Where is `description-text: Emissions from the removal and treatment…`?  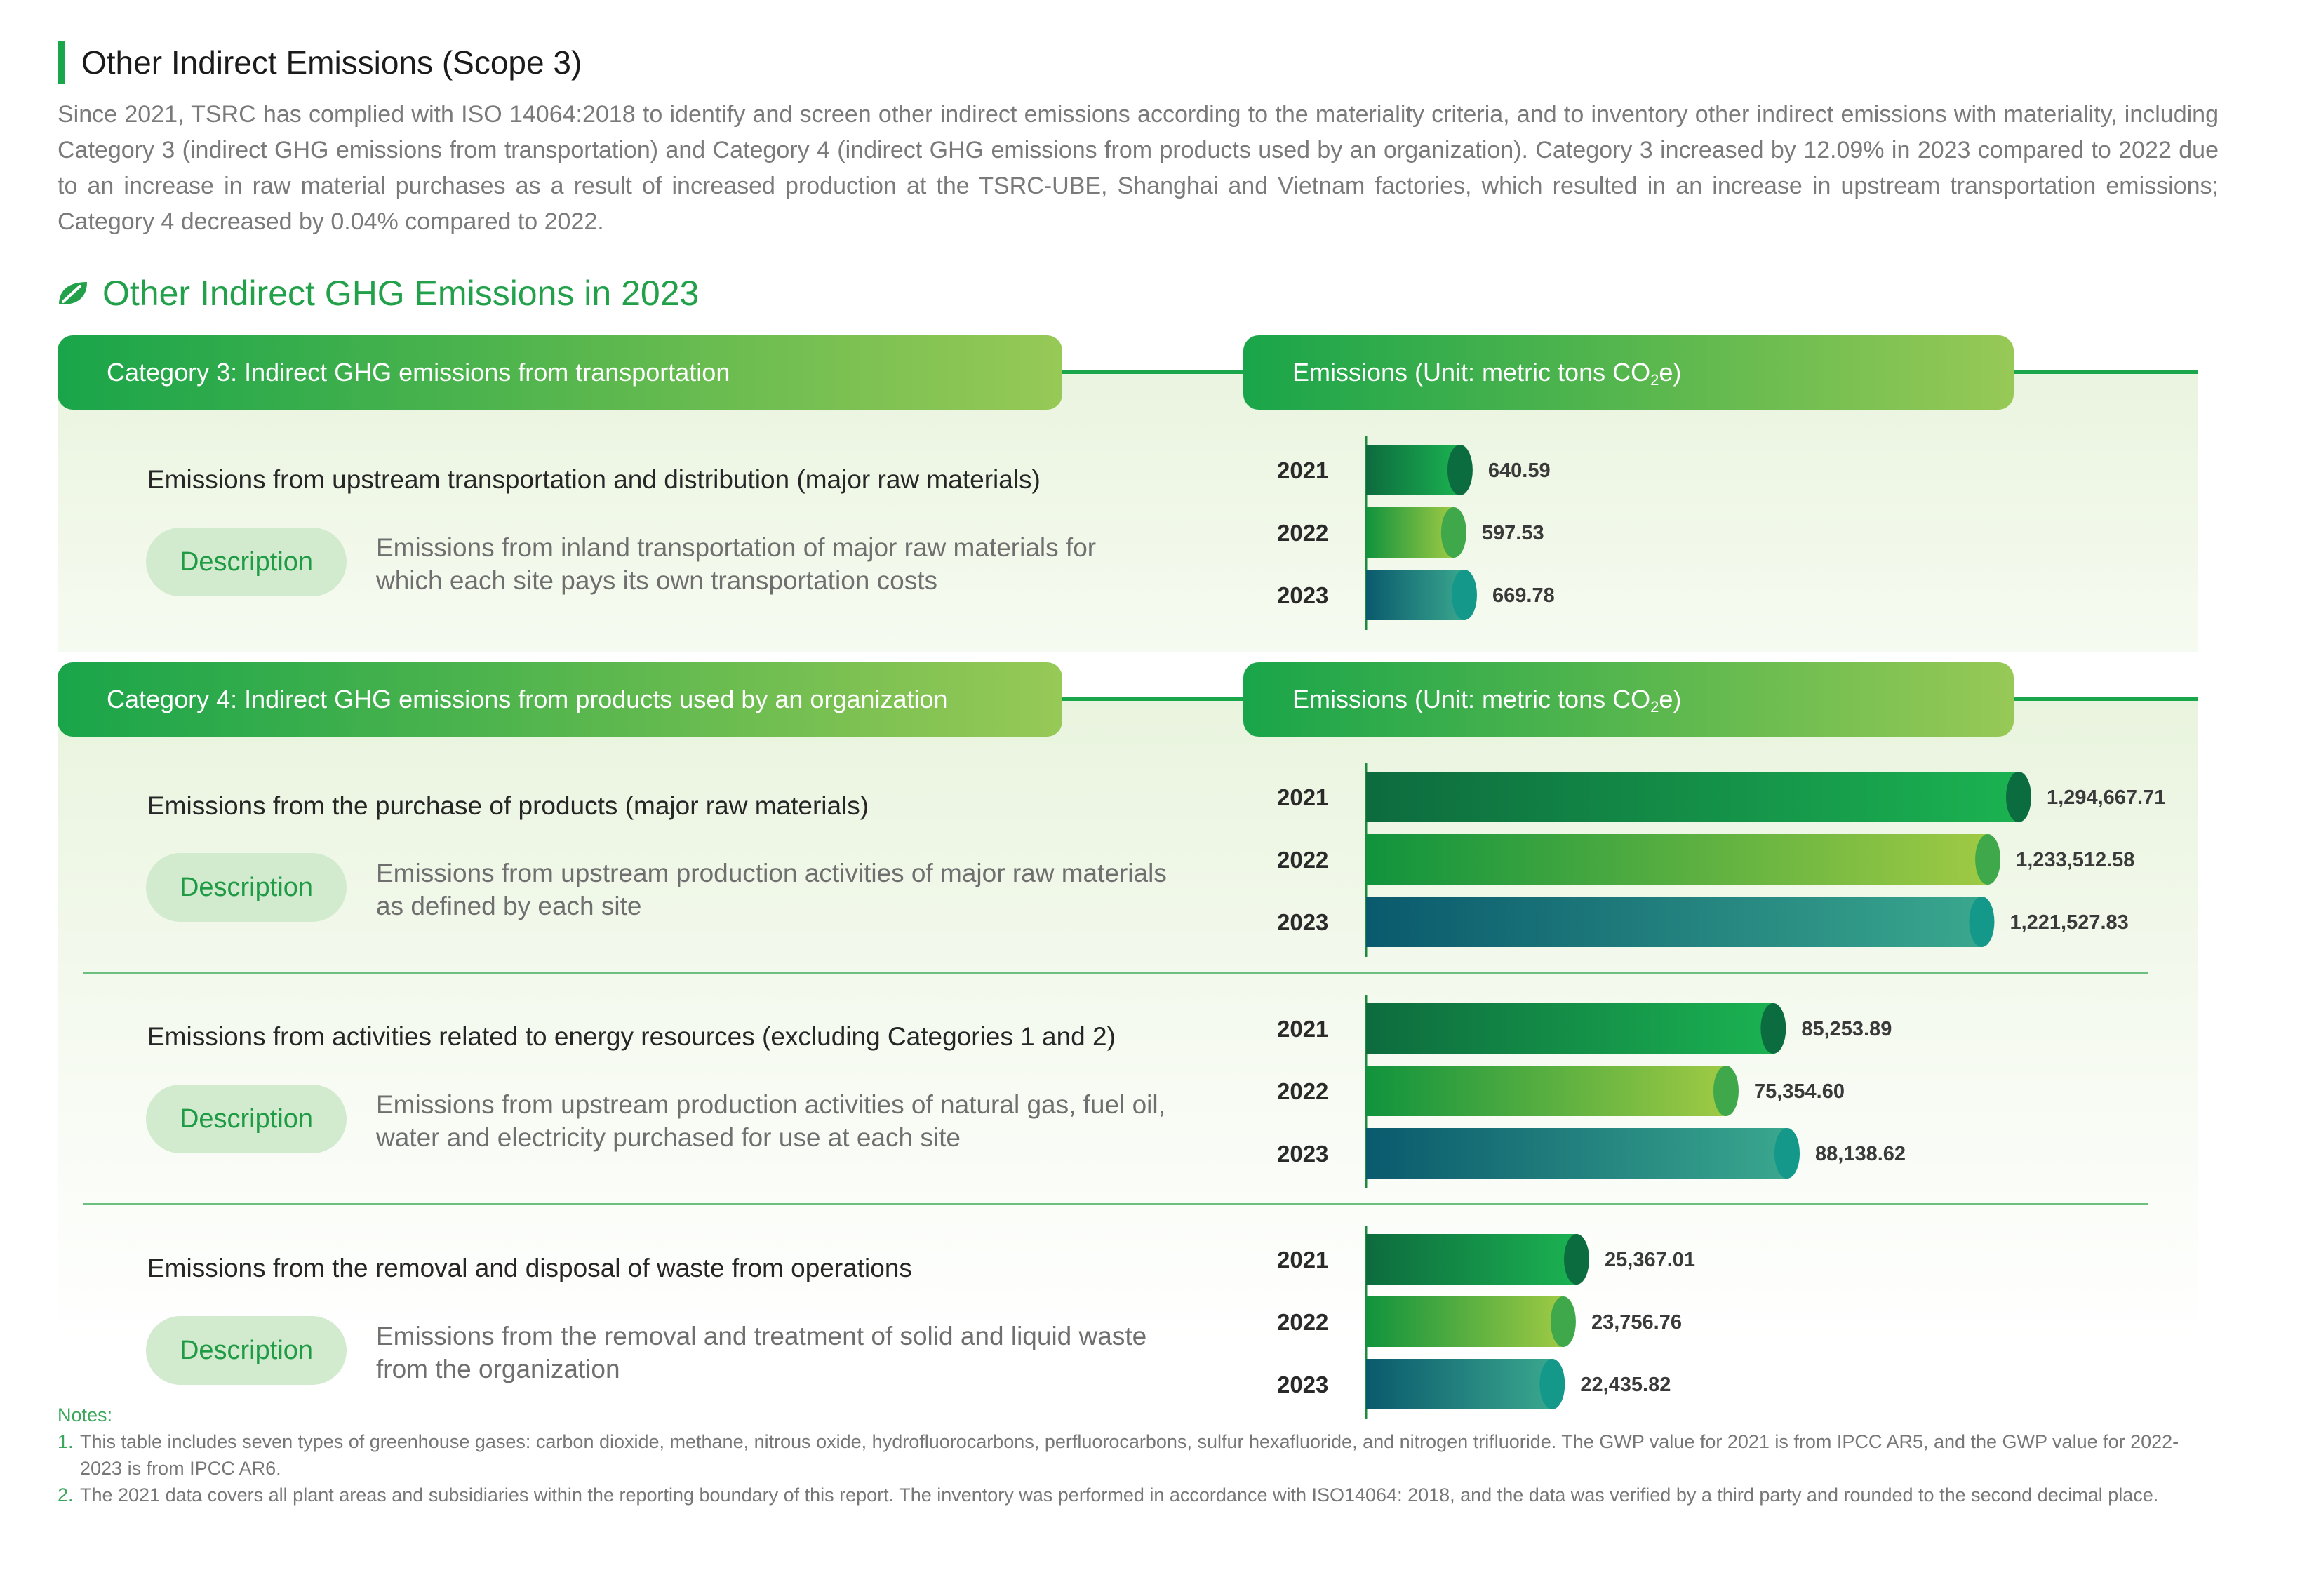
description-text: Emissions from the removal and treatment… is located at coordinates (761, 1353).